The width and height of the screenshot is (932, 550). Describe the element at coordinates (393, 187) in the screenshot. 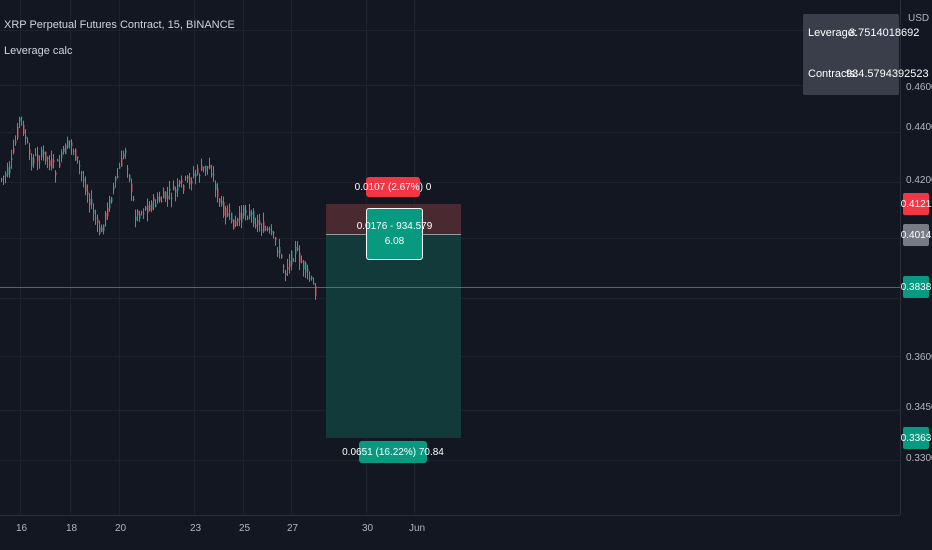

I see `stop-loss-label: 0.0107 (2.67%) 0` at that location.